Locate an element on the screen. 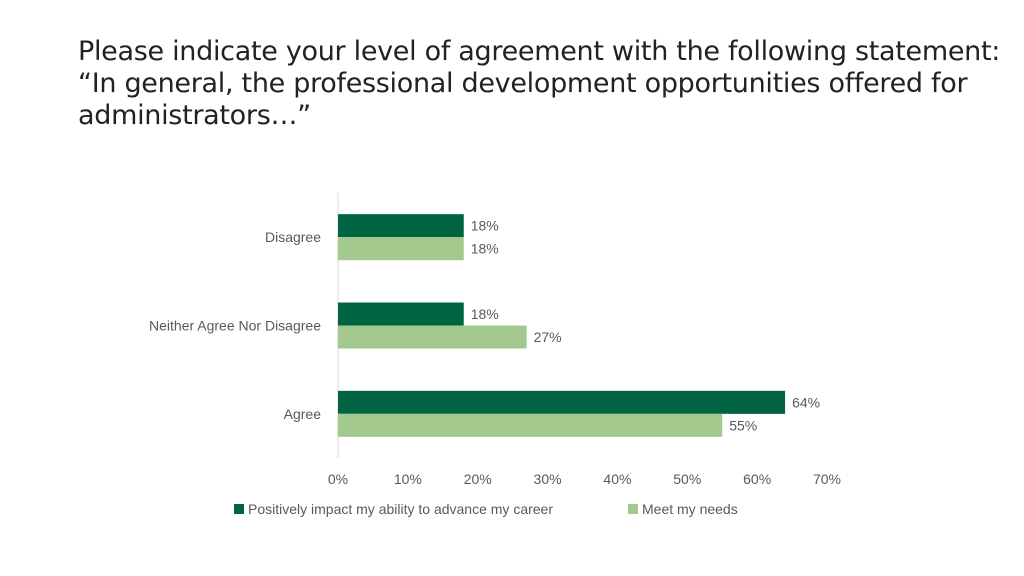 Image resolution: width=1024 pixels, height=576 pixels. x-tick-label: 40% is located at coordinates (617, 479).